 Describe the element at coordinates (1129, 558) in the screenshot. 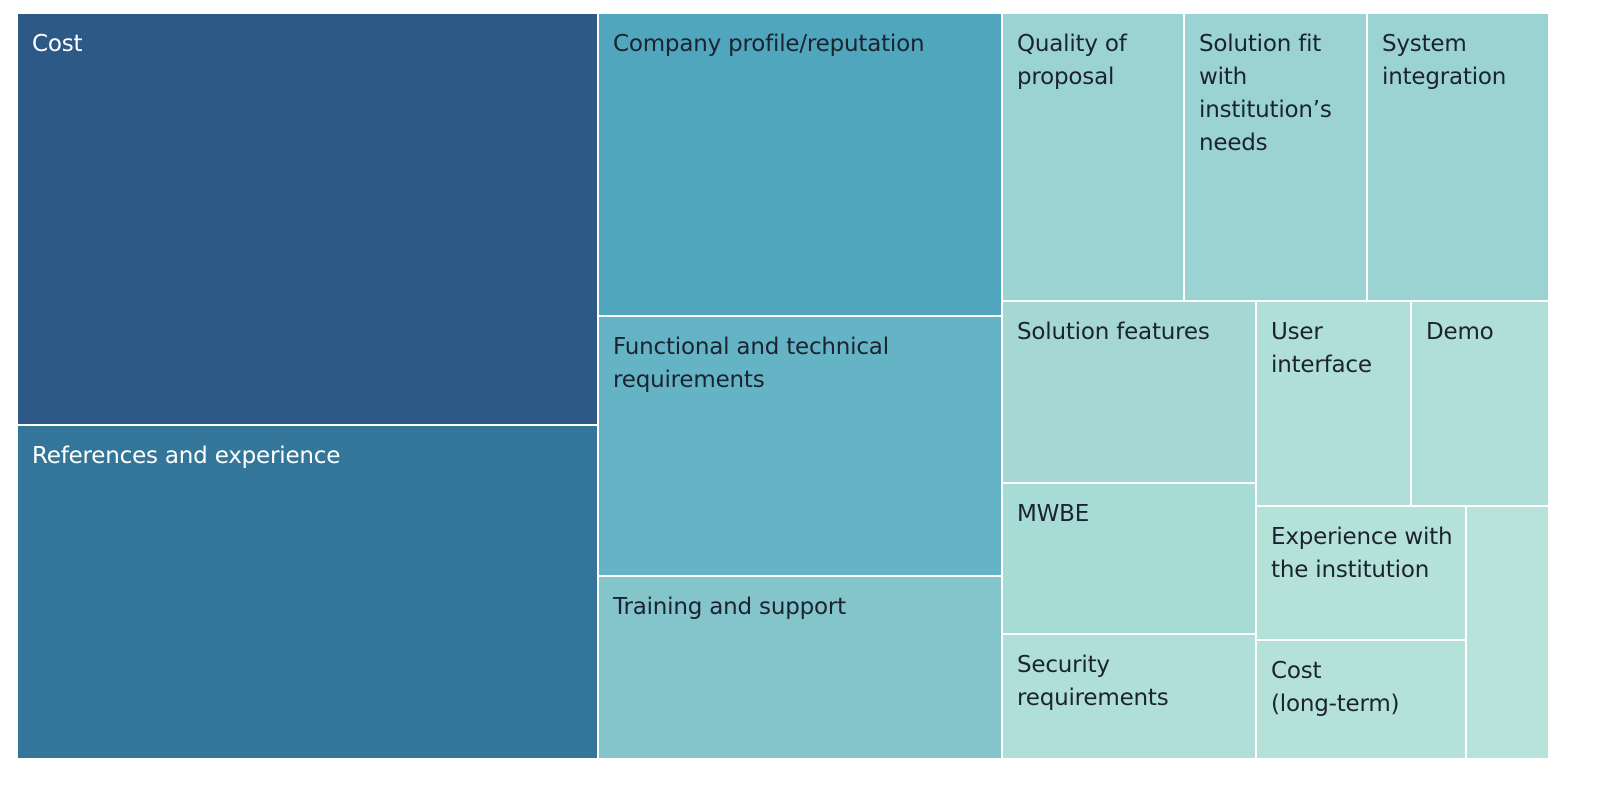

I see `treemap-tile: MWBE` at that location.